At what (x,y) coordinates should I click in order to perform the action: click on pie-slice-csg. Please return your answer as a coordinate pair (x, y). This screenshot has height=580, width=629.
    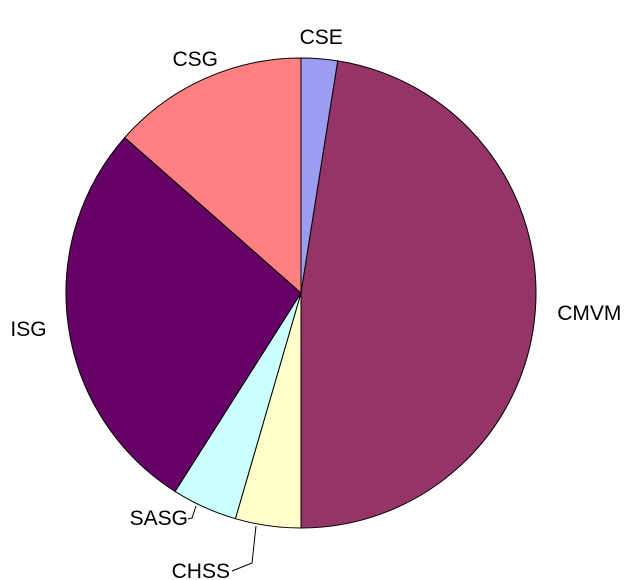
    Looking at the image, I should click on (213, 176).